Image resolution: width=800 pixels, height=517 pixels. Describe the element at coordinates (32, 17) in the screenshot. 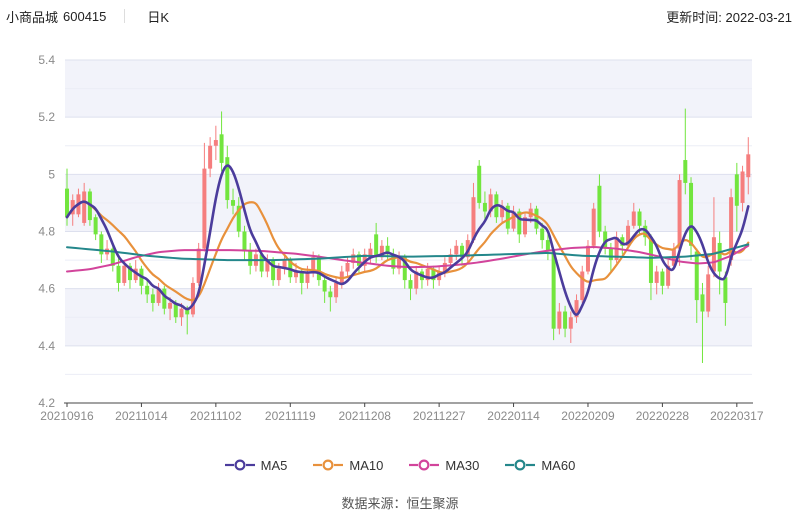

I see `stock-name: 小商品城` at that location.